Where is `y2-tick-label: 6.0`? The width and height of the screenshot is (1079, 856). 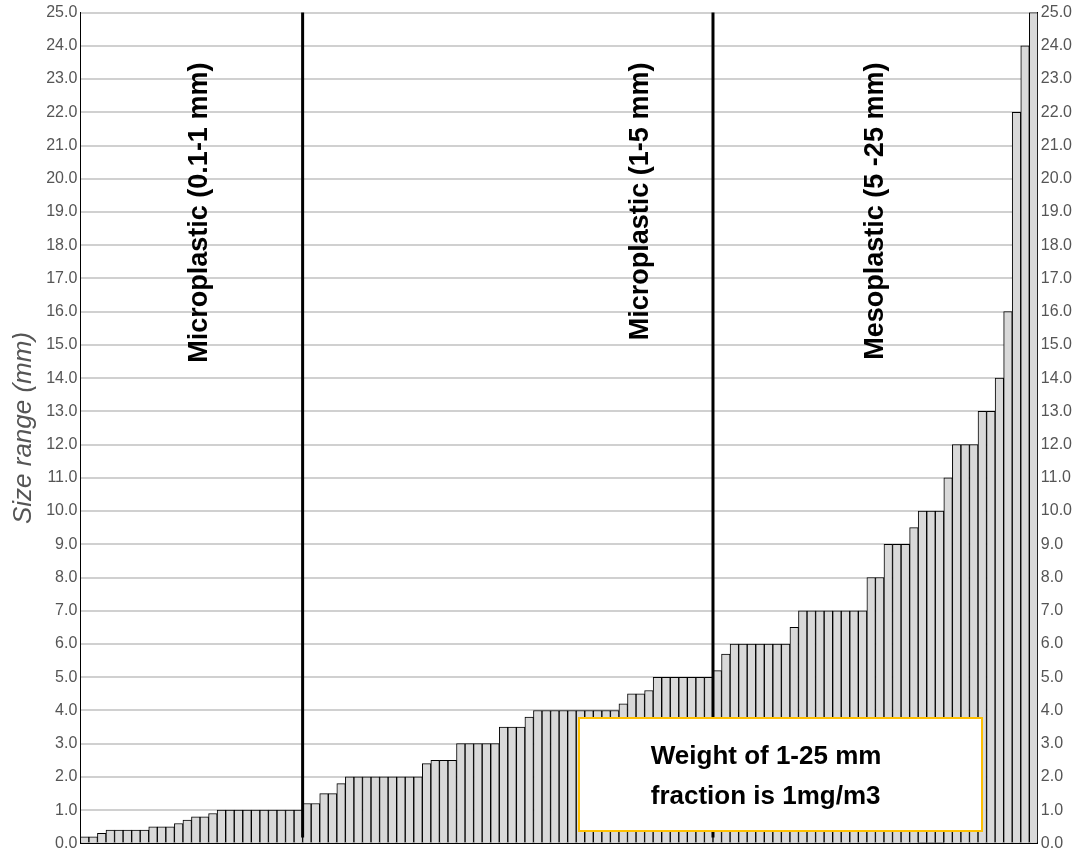
y2-tick-label: 6.0 is located at coordinates (1052, 643).